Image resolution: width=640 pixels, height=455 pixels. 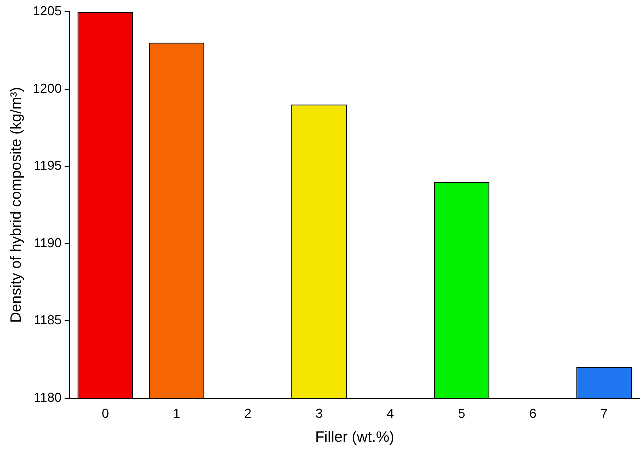 What do you see at coordinates (604, 413) in the screenshot?
I see `x-tick-label: 7` at bounding box center [604, 413].